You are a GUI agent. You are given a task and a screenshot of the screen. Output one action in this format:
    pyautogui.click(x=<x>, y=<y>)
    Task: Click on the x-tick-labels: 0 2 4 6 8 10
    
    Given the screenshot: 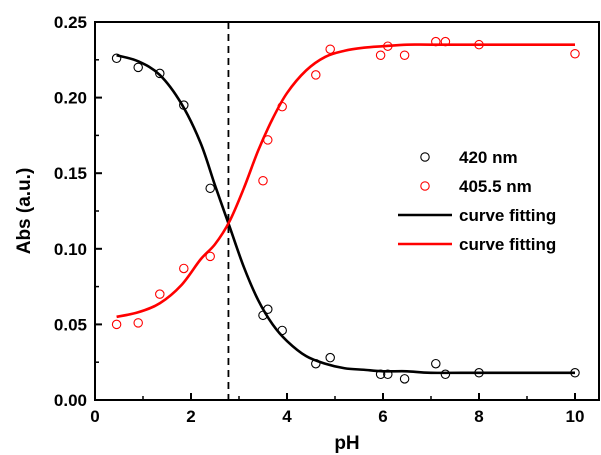 What is the action you would take?
    pyautogui.click(x=337, y=416)
    